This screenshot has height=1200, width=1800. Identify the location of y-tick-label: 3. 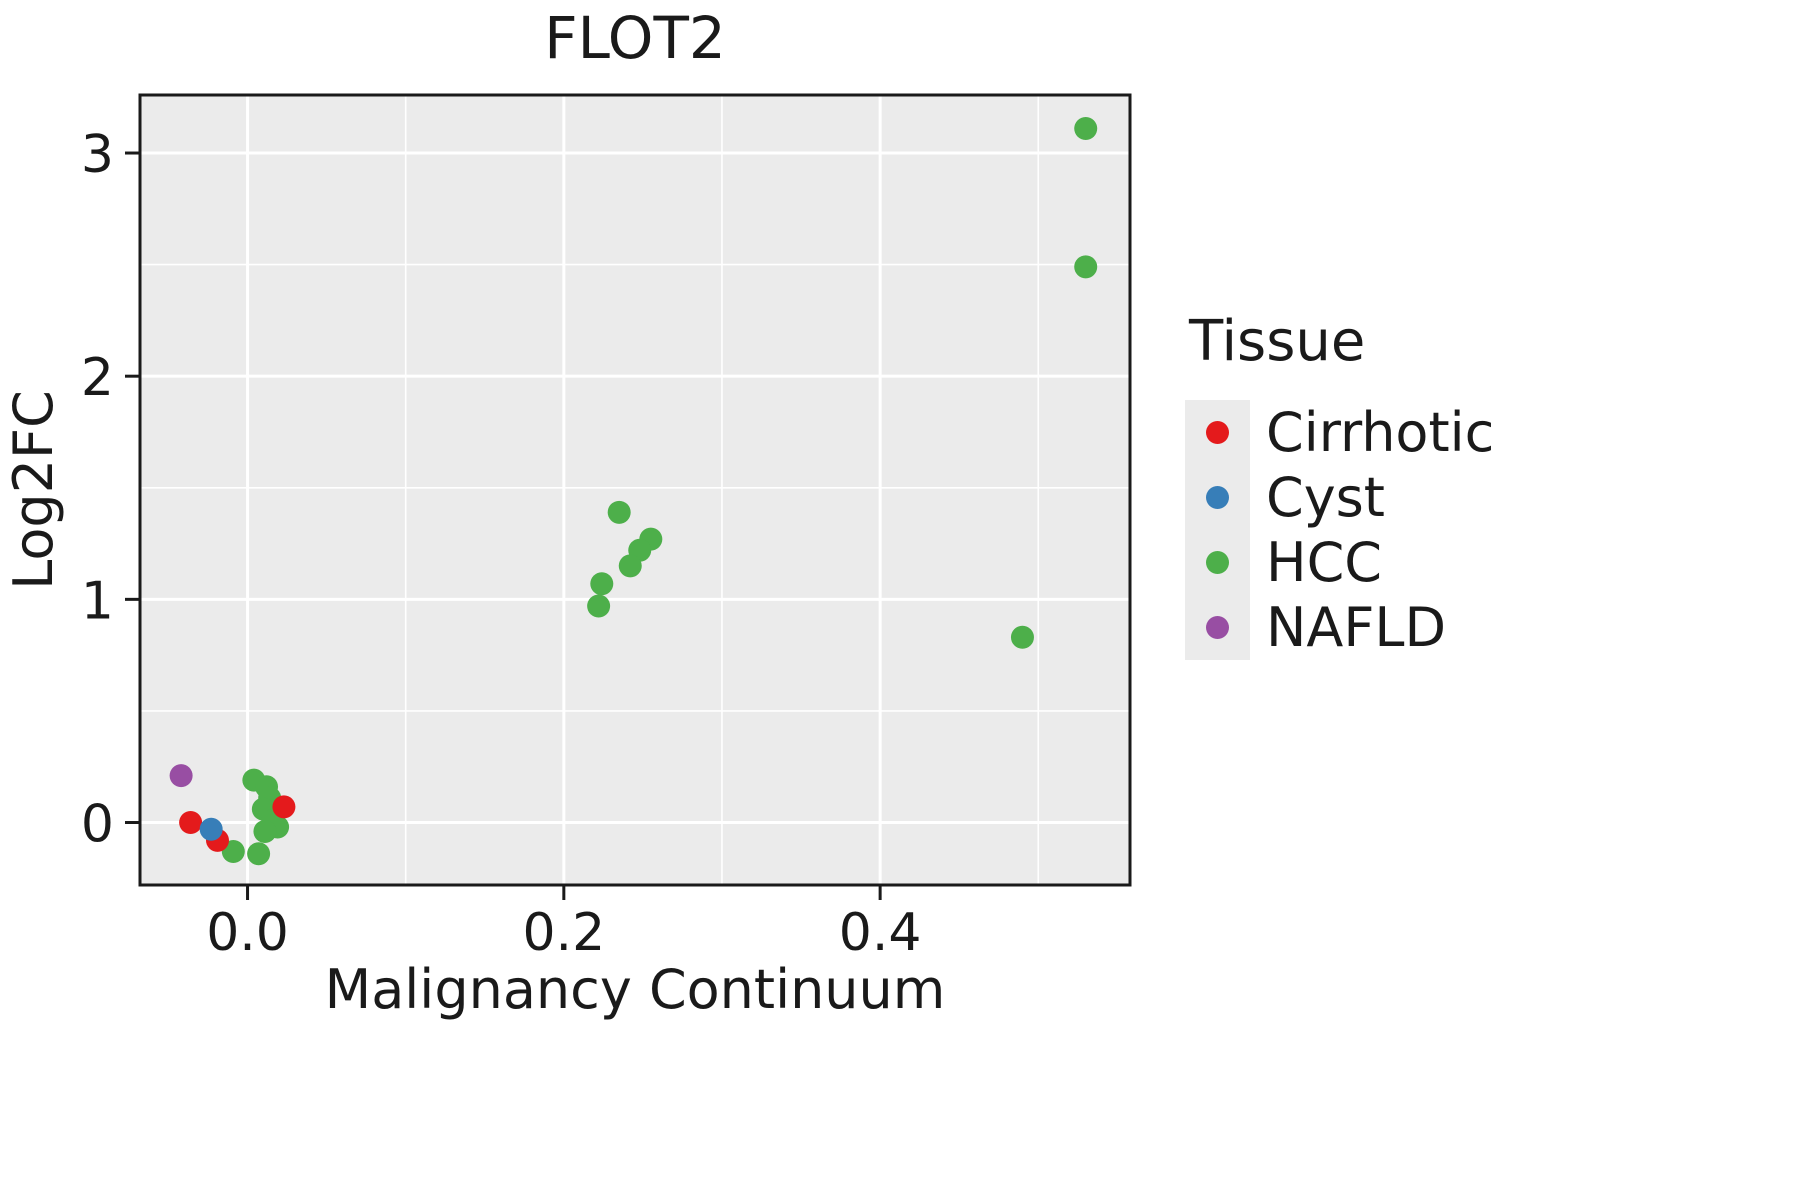
(97, 155).